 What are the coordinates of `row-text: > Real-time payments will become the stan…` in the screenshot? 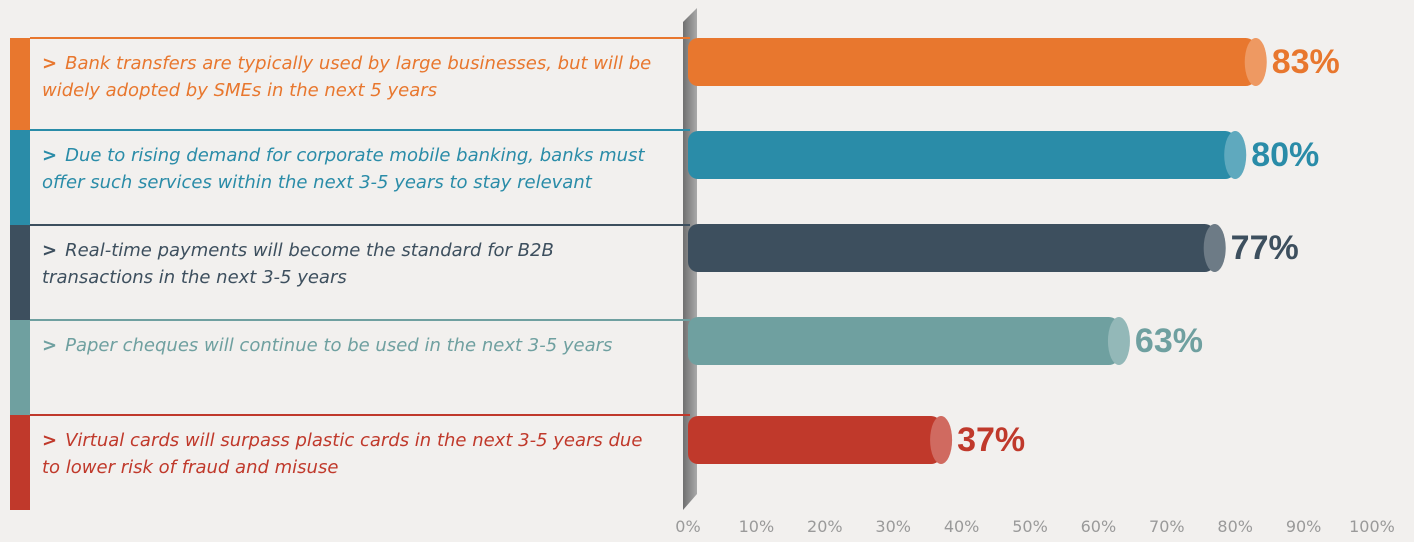 It's located at (347, 264).